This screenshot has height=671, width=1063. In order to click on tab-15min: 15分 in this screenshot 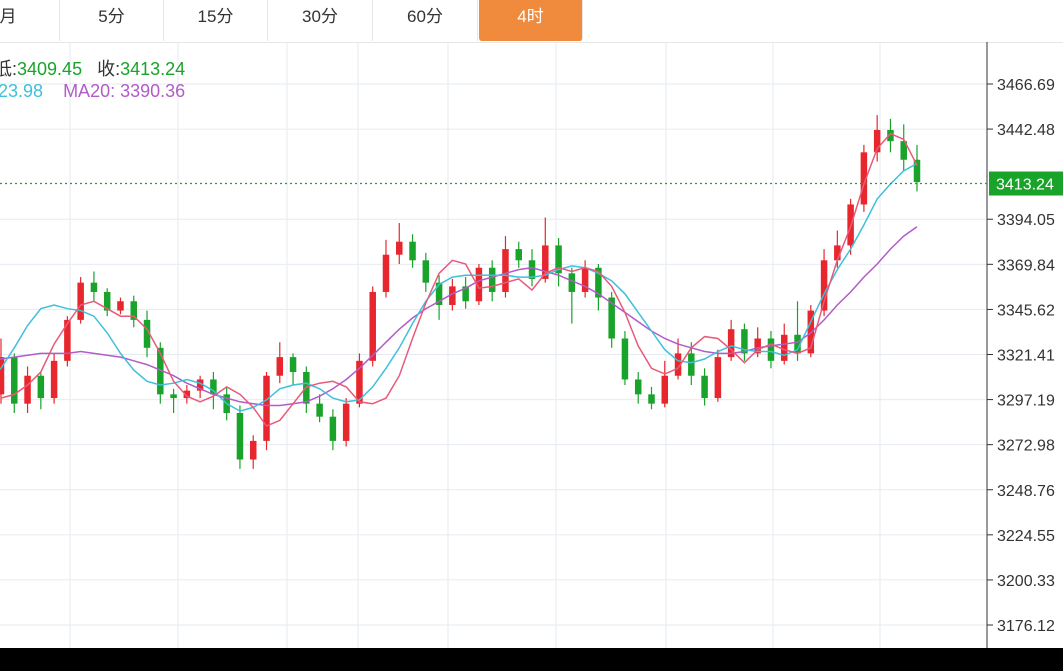, I will do `click(216, 20)`.